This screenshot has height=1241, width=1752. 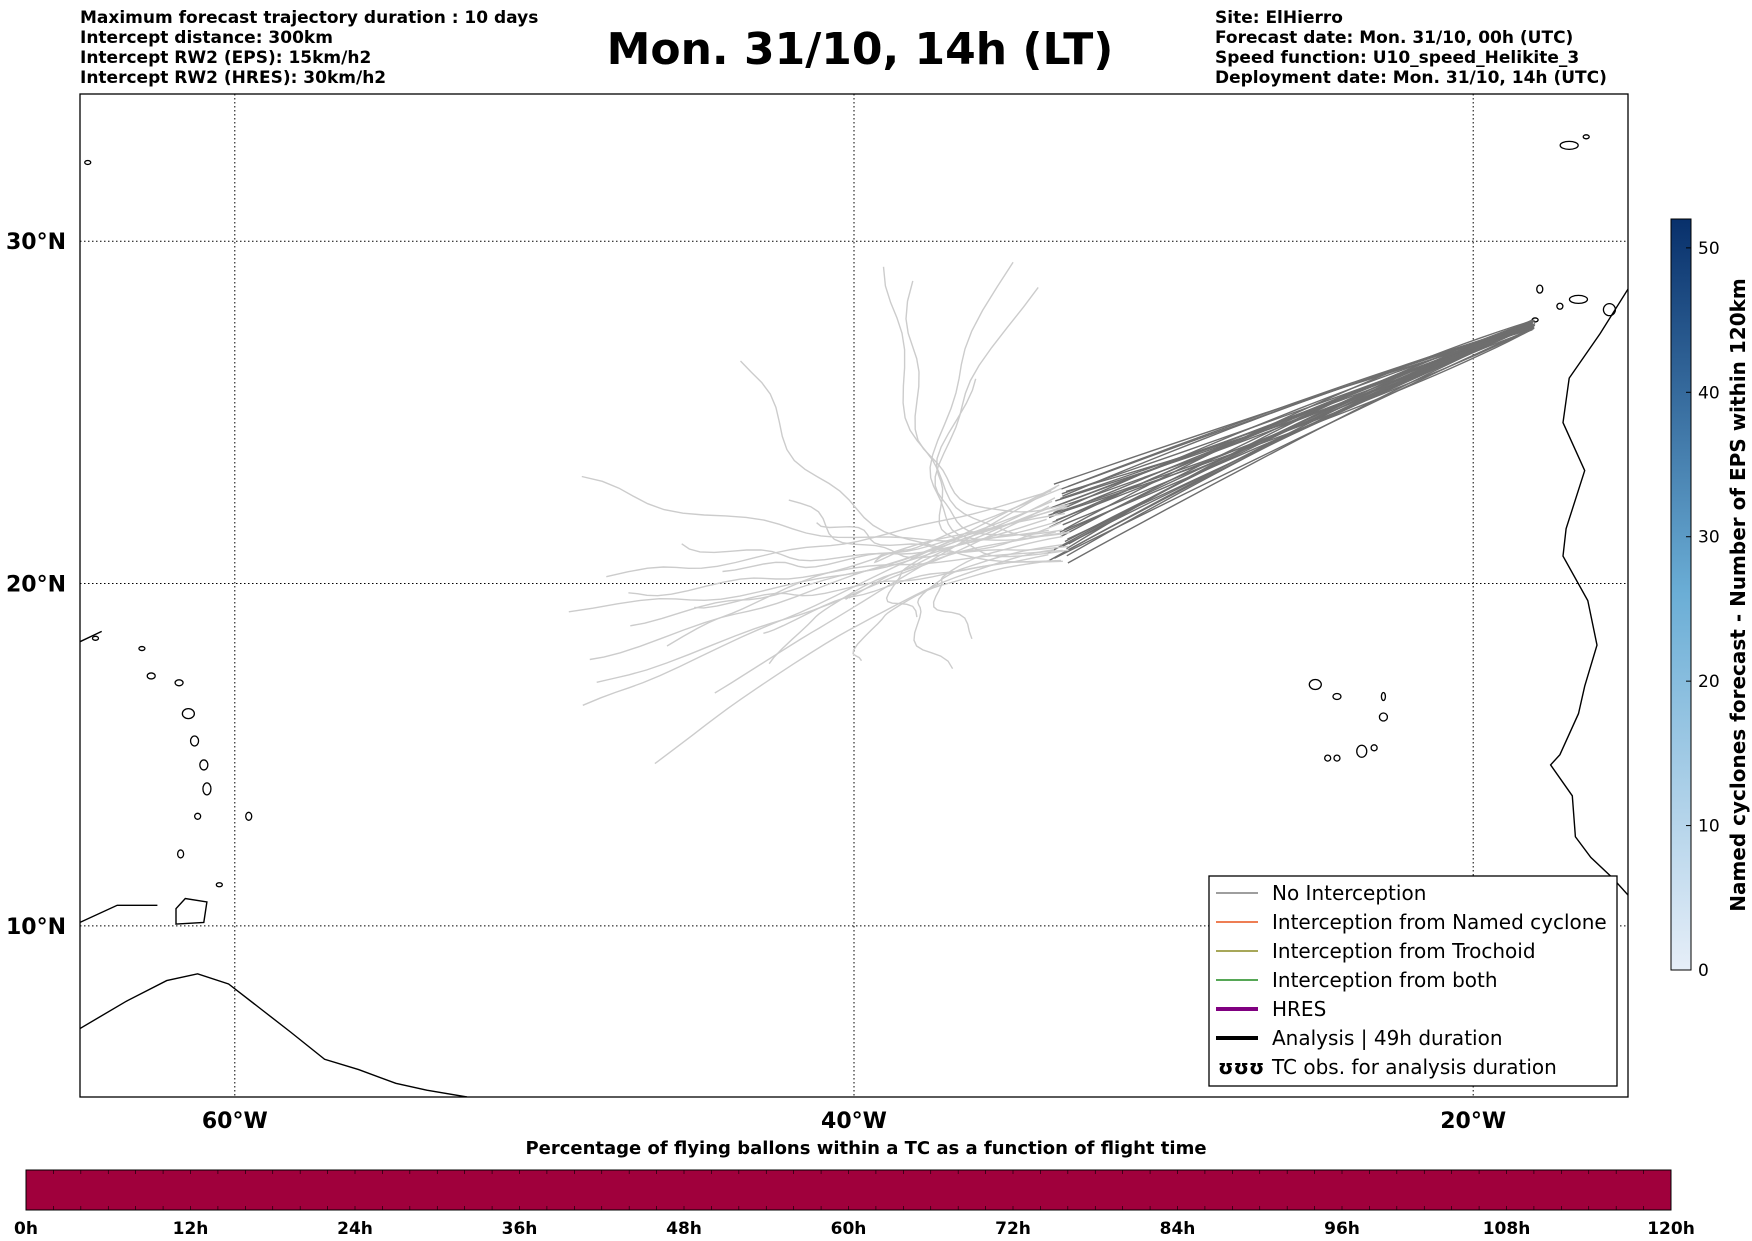 What do you see at coordinates (1609, 310) in the screenshot?
I see `gran-canaria-island` at bounding box center [1609, 310].